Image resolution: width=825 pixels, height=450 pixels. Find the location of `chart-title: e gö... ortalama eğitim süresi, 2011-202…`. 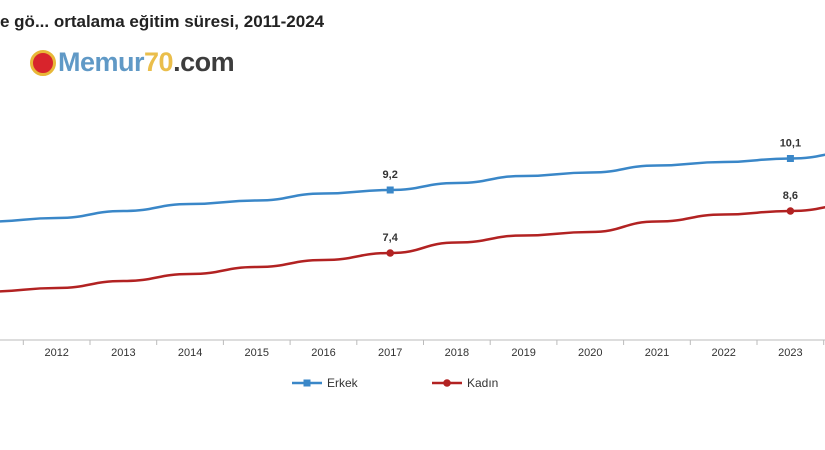

chart-title: e gö... ortalama eğitim süresi, 2011-202… is located at coordinates (162, 21).